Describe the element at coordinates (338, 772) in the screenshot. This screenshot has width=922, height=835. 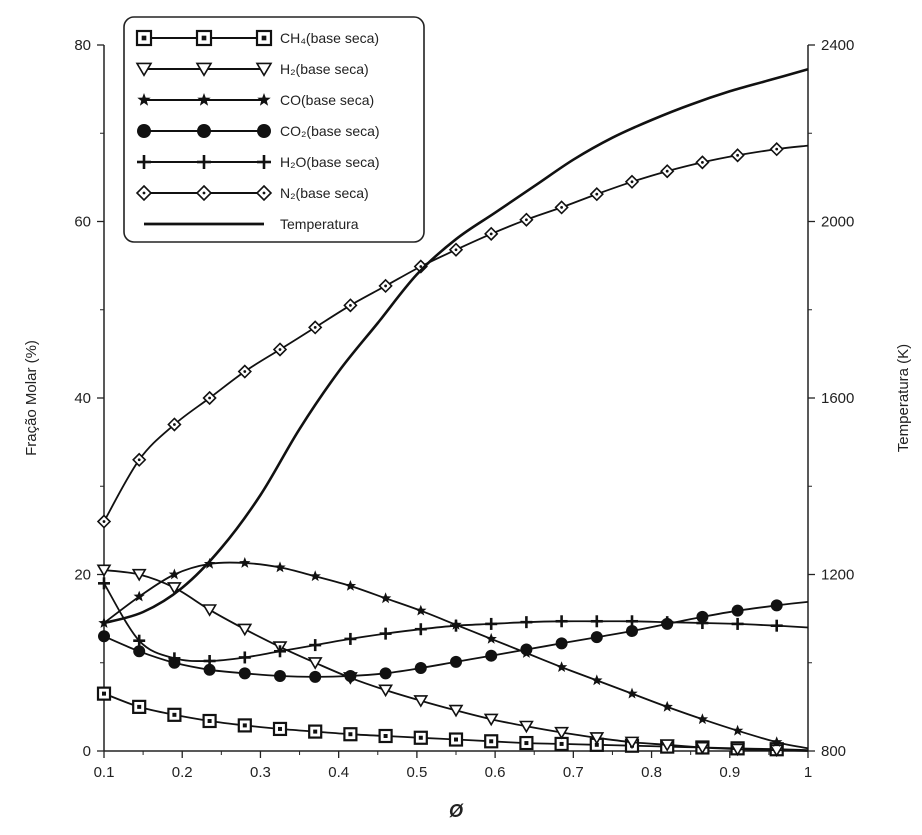
I see `x-tick-label: 0.4` at that location.